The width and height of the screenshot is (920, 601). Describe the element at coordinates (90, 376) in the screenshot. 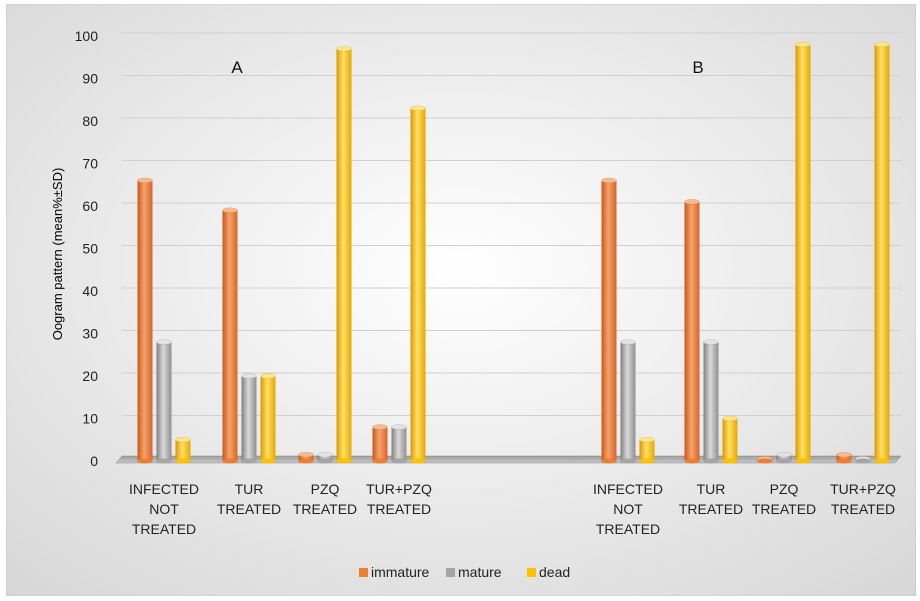

I see `y-tick-label: 20` at that location.